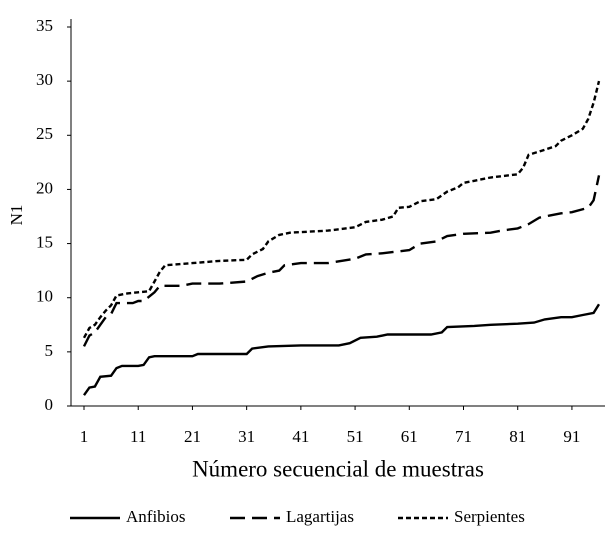 The width and height of the screenshot is (616, 537). Describe the element at coordinates (44, 187) in the screenshot. I see `y-tick-label: 20` at that location.